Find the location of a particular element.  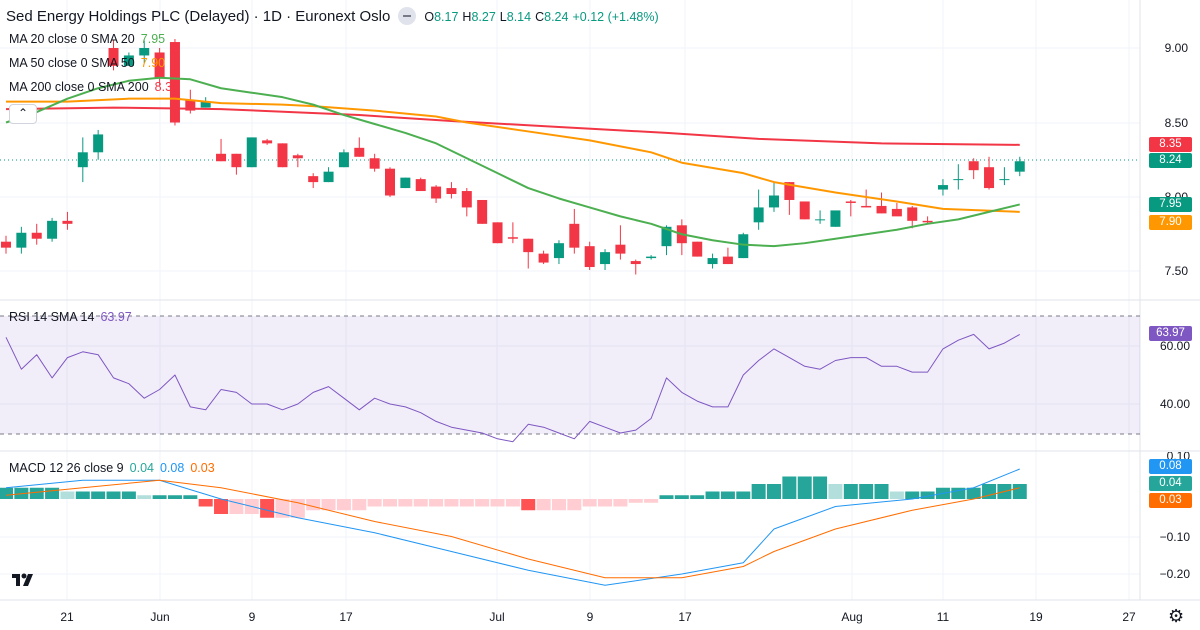

legend-macd-signal: 0.03 is located at coordinates (202, 468).